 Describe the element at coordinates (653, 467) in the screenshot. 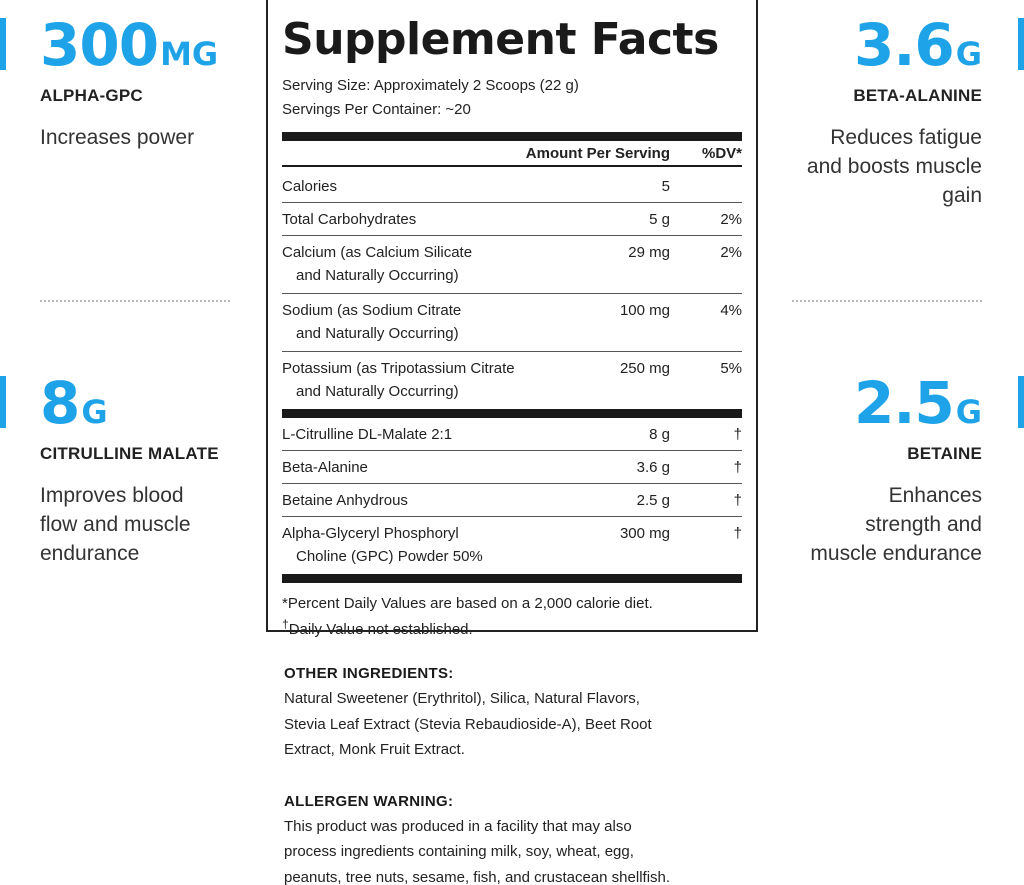

I see `row-amount: 3.6 g` at that location.